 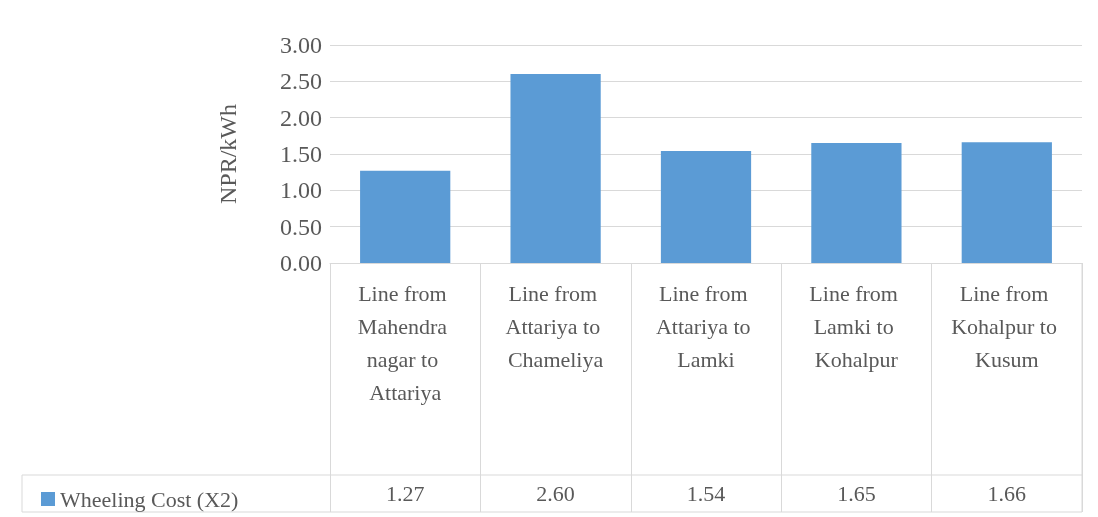 I want to click on legend-label: Wheeling Cost (X2), so click(x=149, y=499).